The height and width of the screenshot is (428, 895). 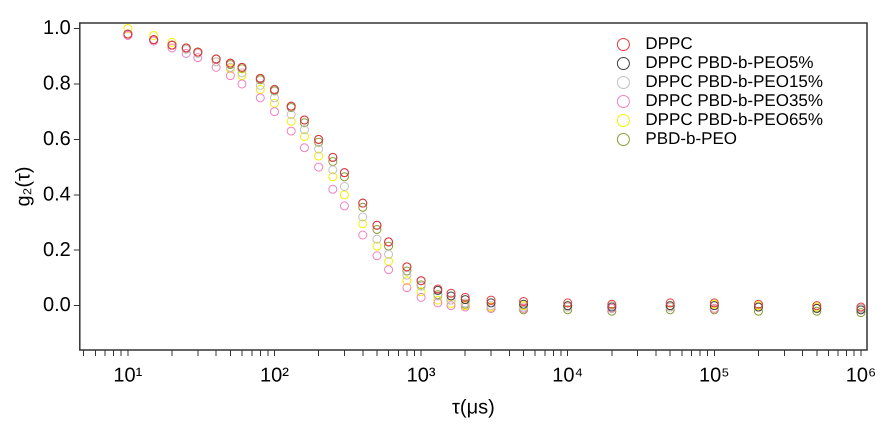 What do you see at coordinates (56, 249) in the screenshot?
I see `y-tick-label: 0.2` at bounding box center [56, 249].